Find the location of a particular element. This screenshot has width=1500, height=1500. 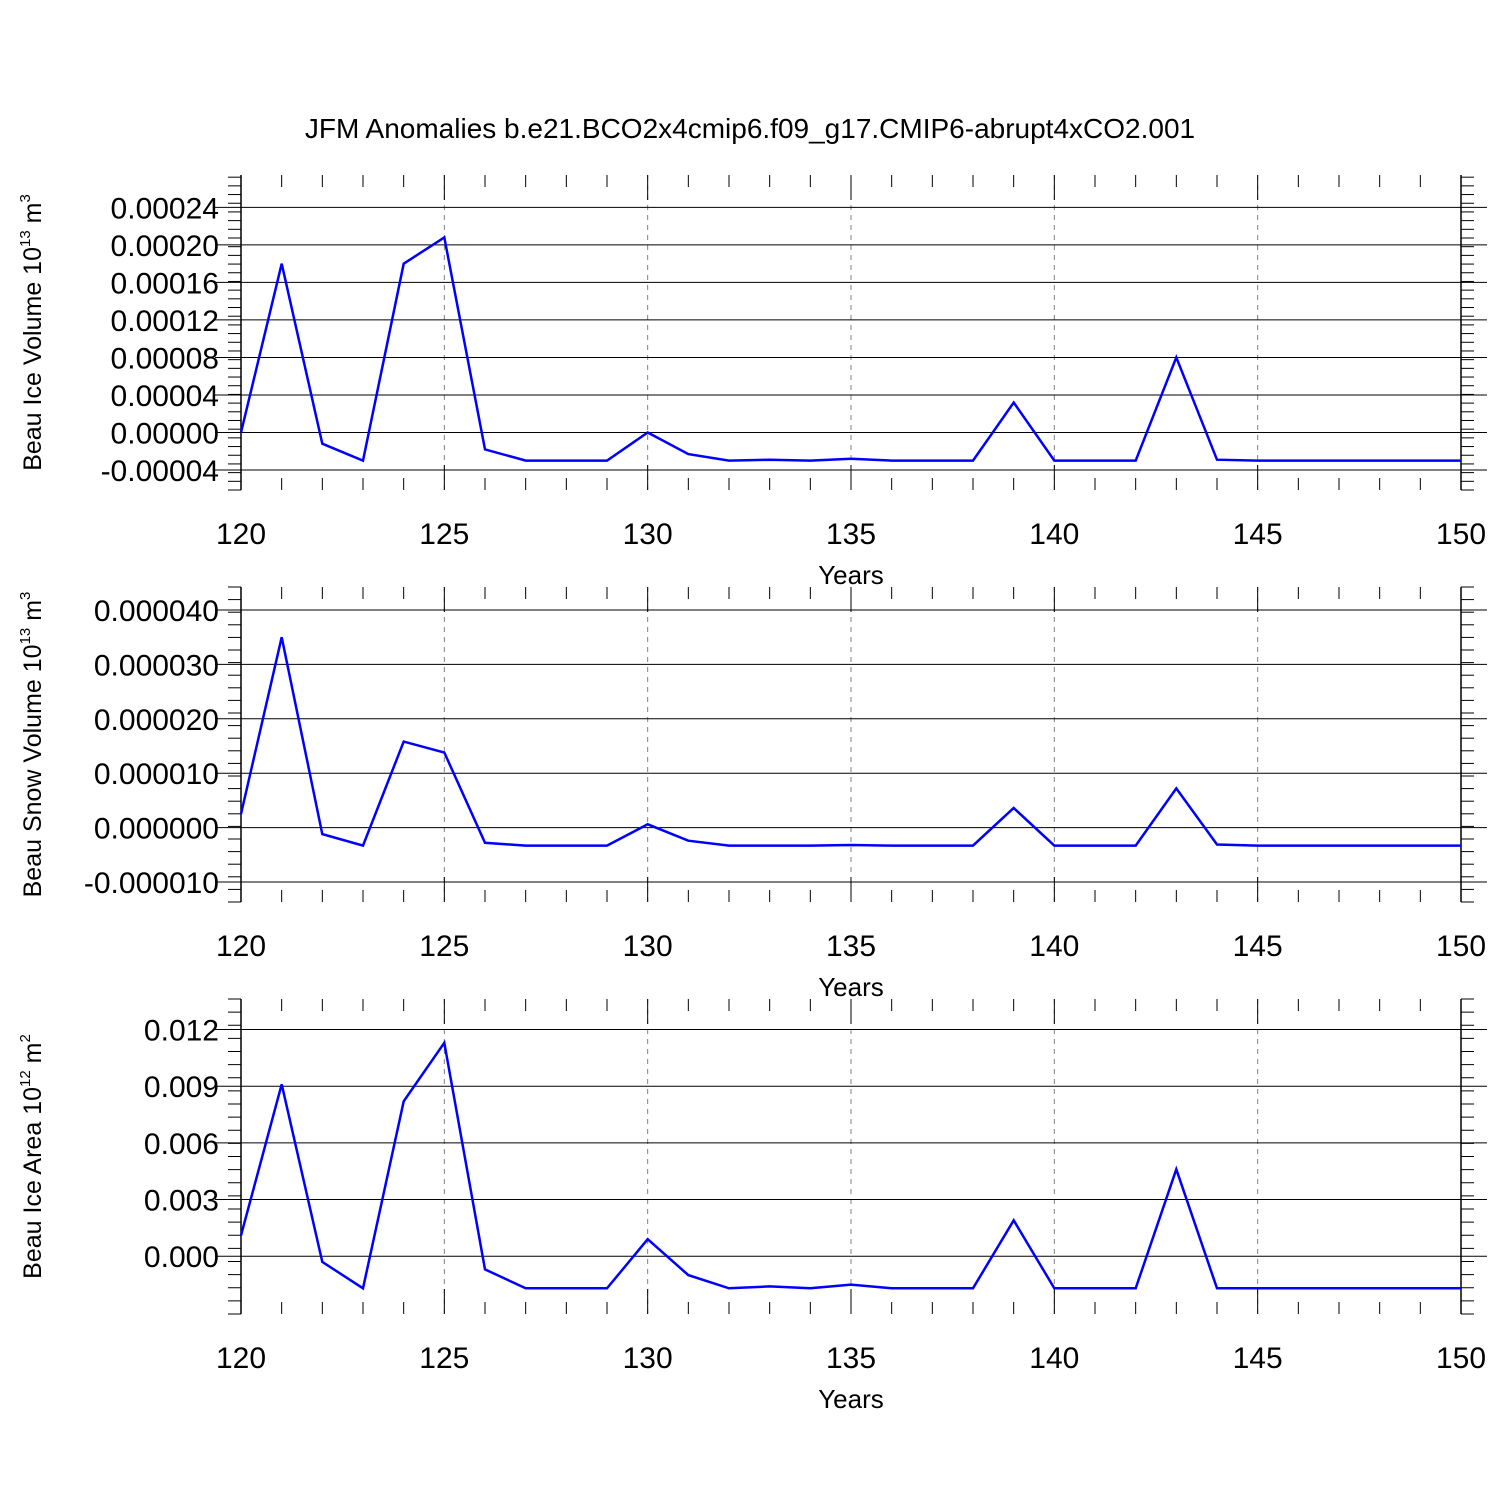

y-tick-label: 0.009 is located at coordinates (181, 1087).